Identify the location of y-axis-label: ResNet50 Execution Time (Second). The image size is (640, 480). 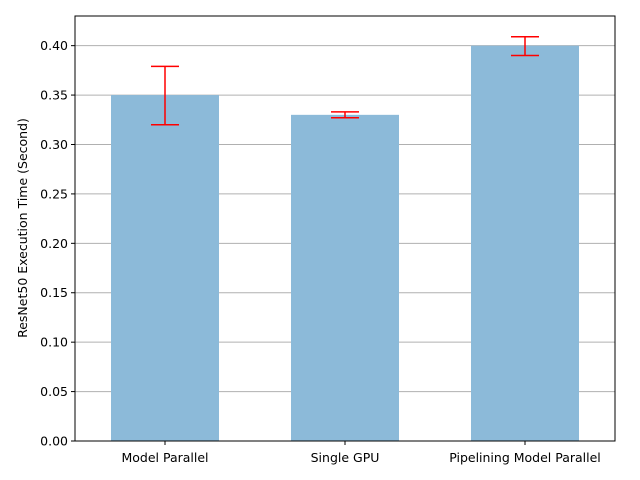
(22, 228).